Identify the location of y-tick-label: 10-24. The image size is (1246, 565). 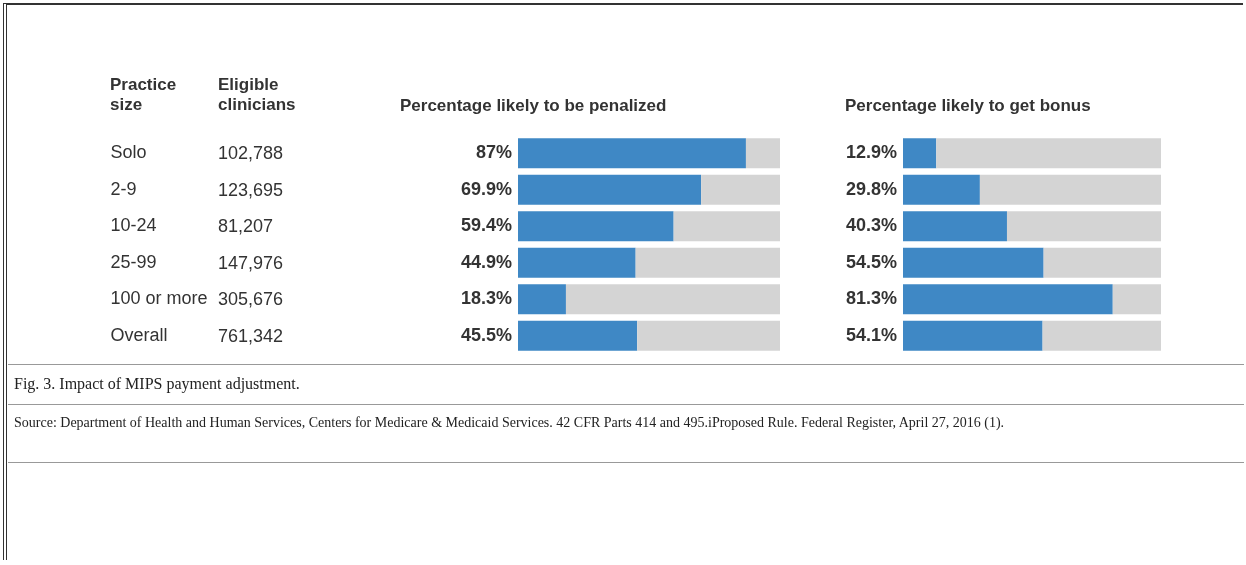
(133, 225).